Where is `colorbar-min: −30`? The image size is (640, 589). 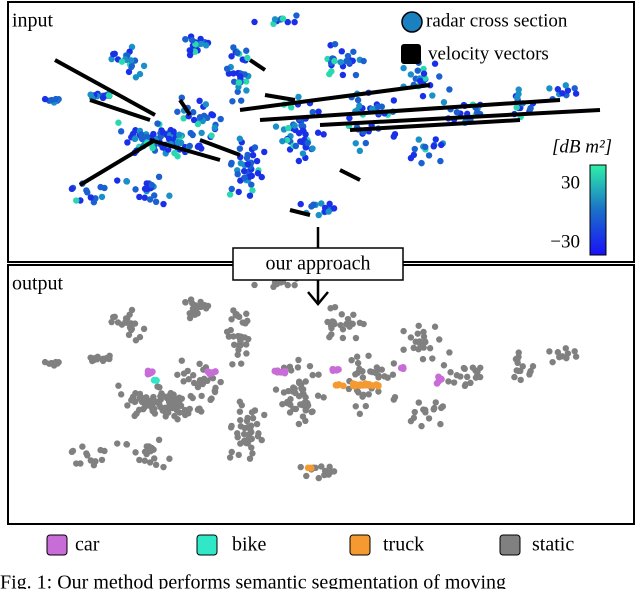 colorbar-min: −30 is located at coordinates (565, 241).